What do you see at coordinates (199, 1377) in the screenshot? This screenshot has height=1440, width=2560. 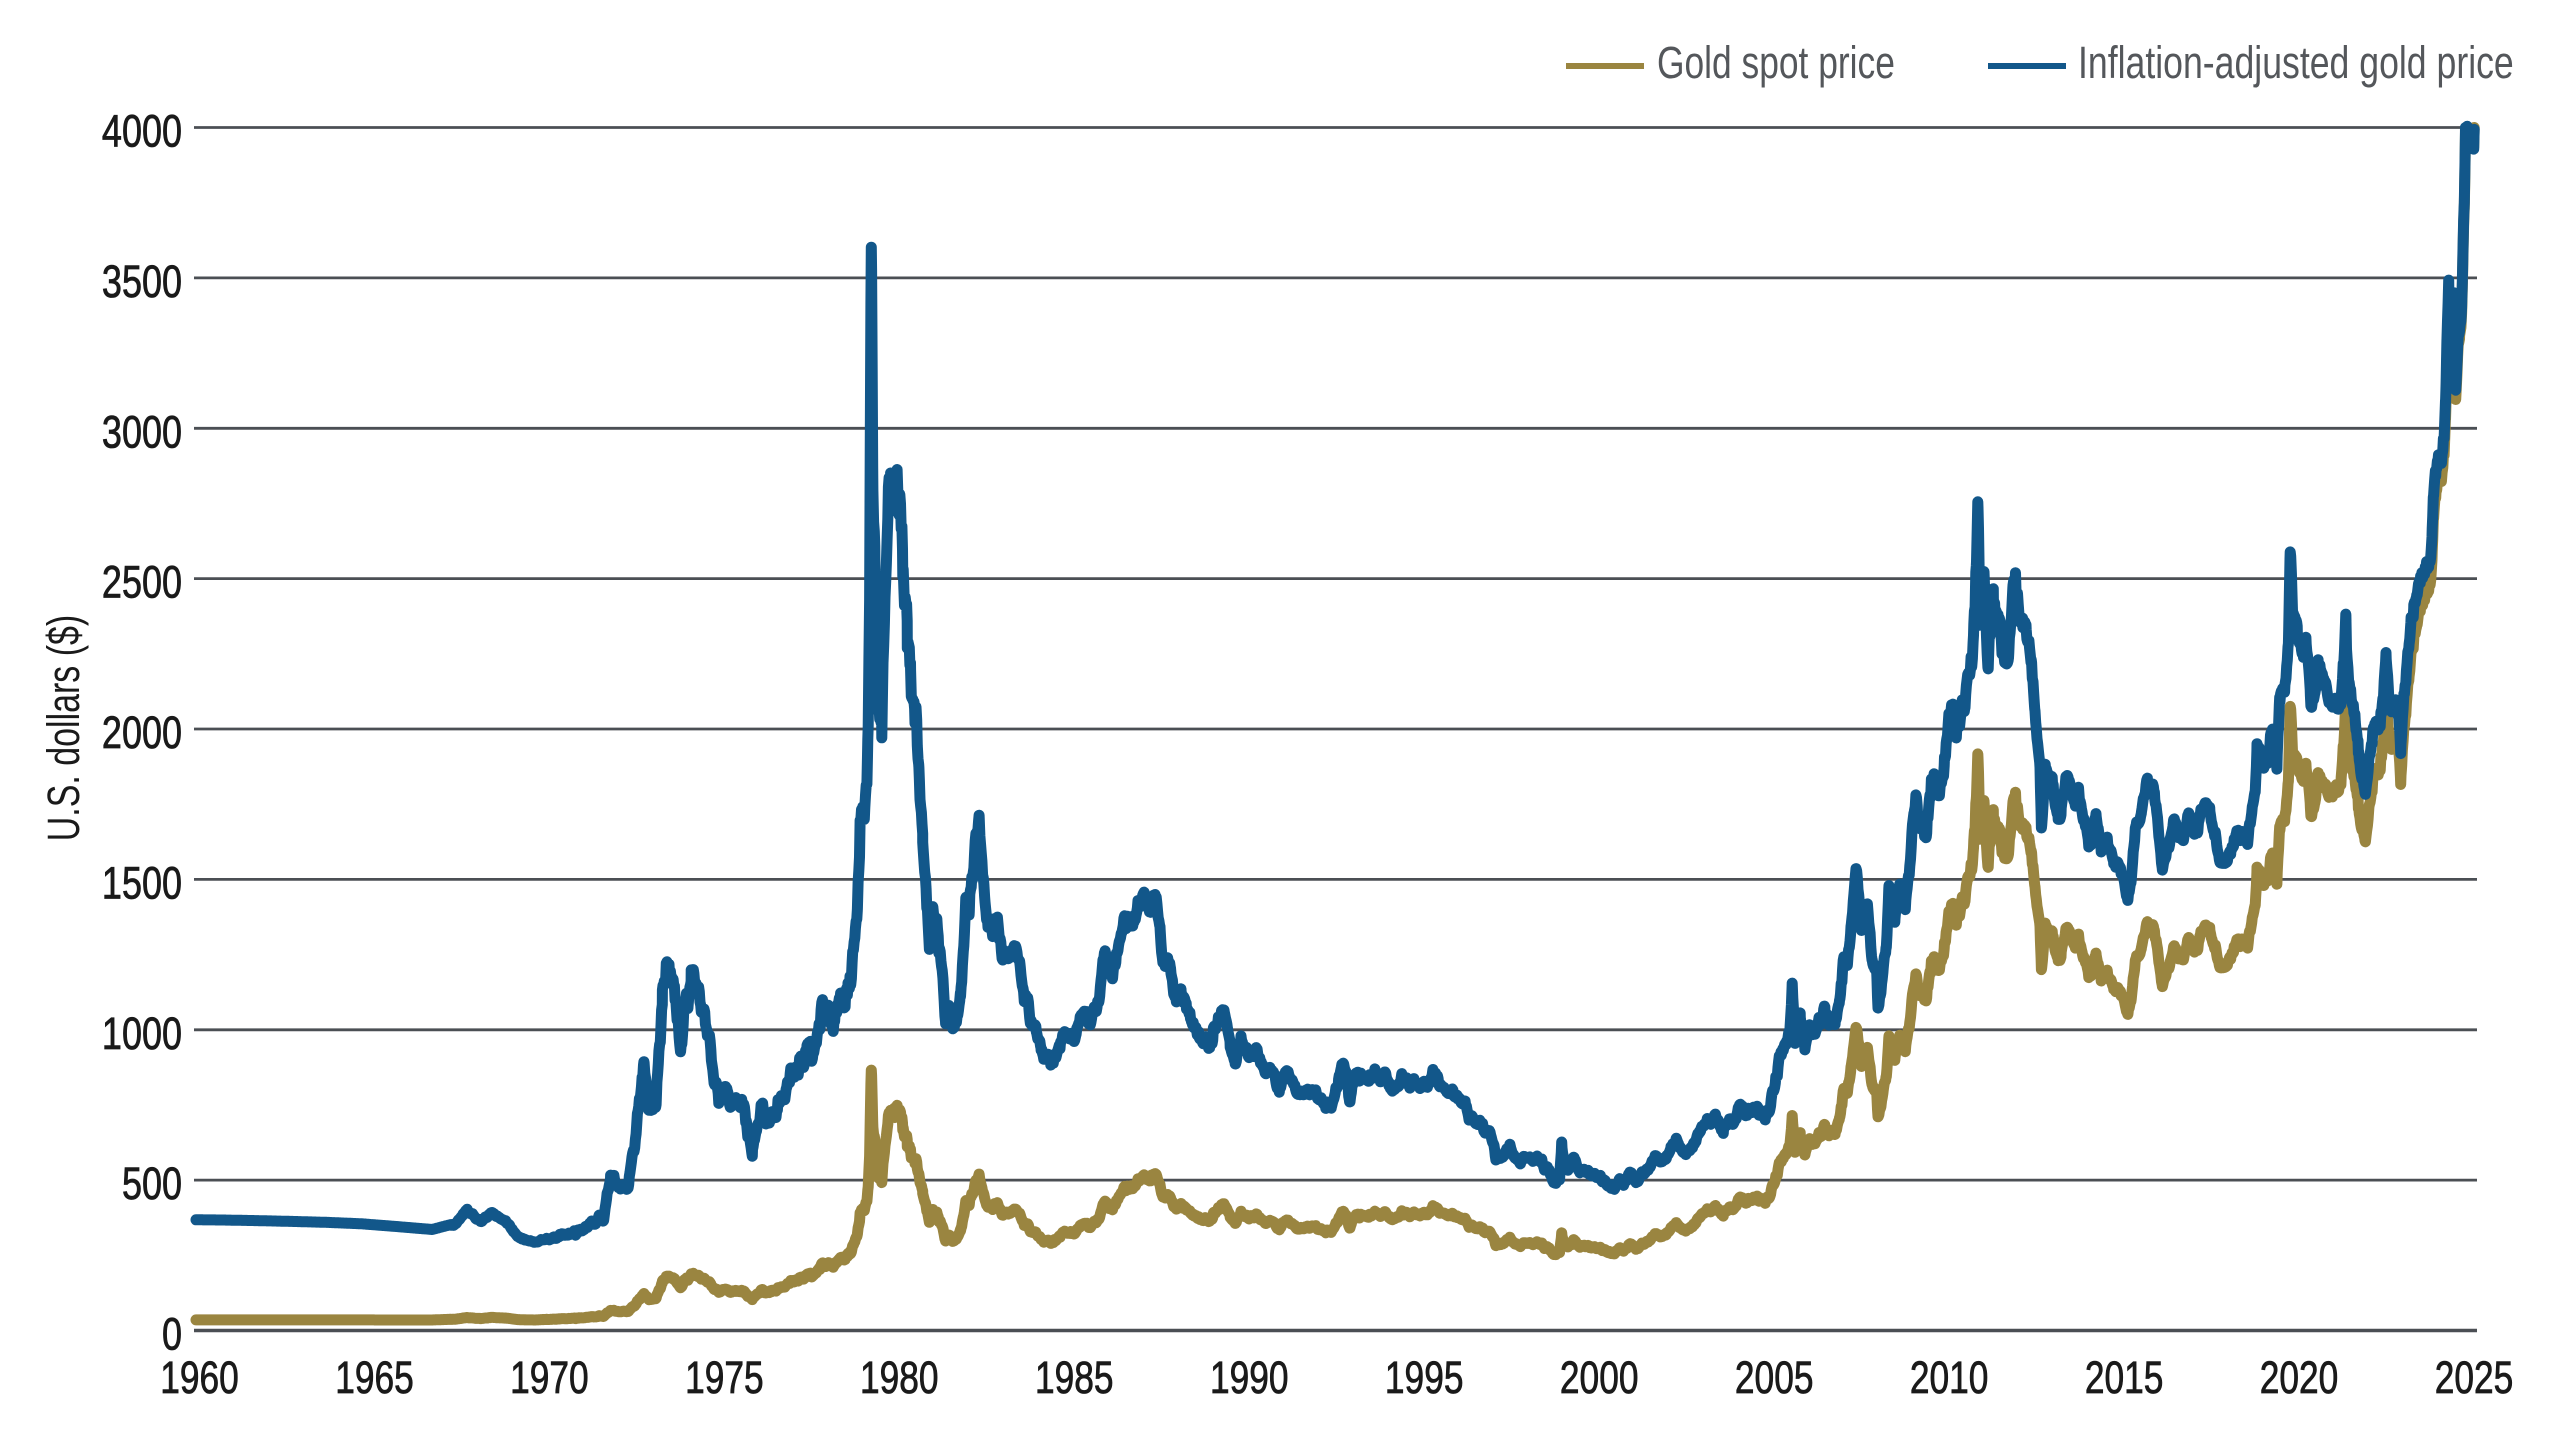 I see `svg-text: 1960` at bounding box center [199, 1377].